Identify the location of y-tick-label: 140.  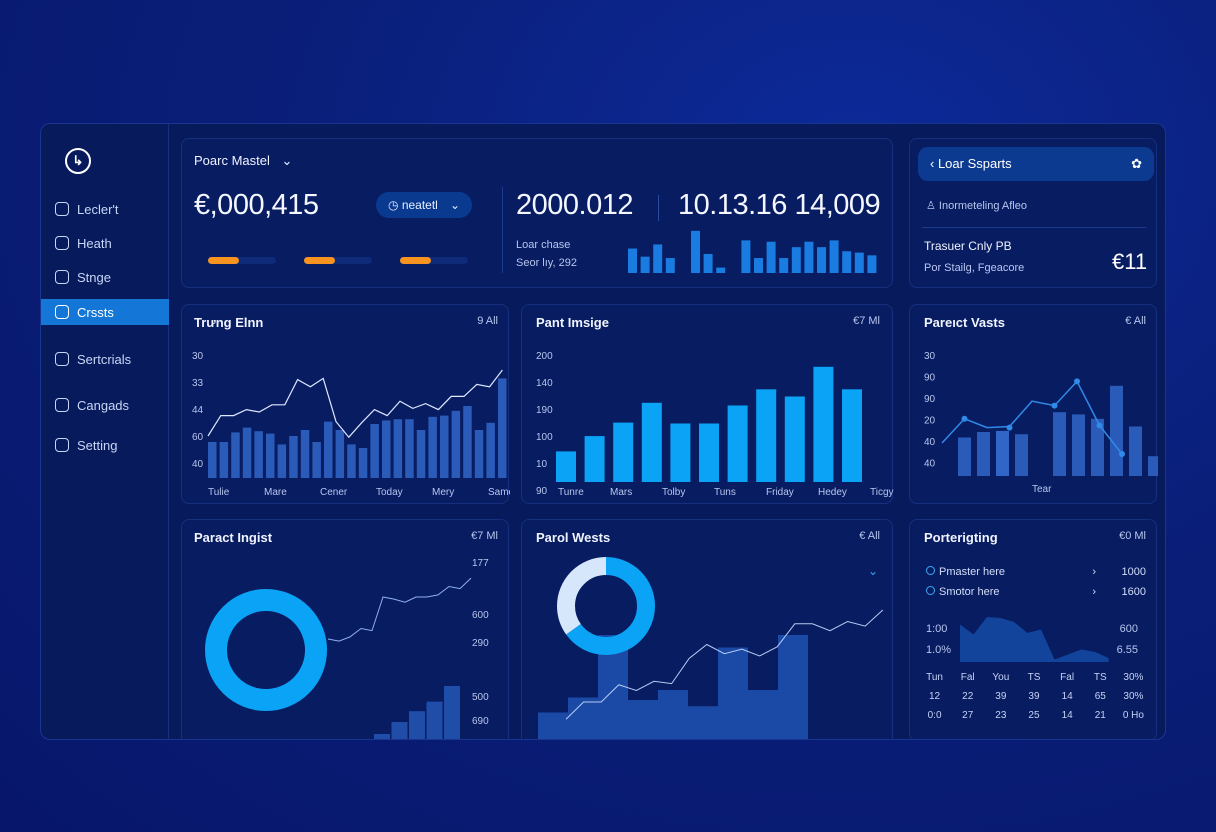
(544, 383).